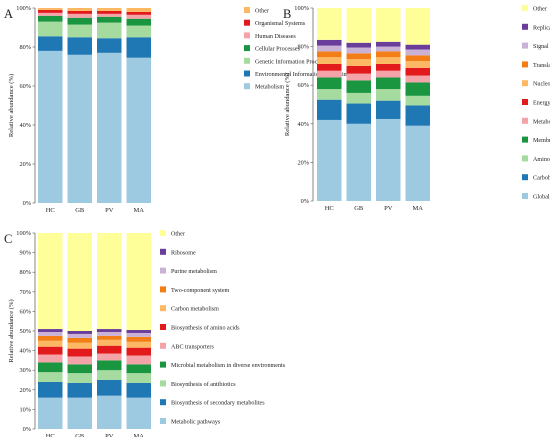 The image size is (550, 437). I want to click on bar-segment-pv-cellular-processes, so click(109, 19).